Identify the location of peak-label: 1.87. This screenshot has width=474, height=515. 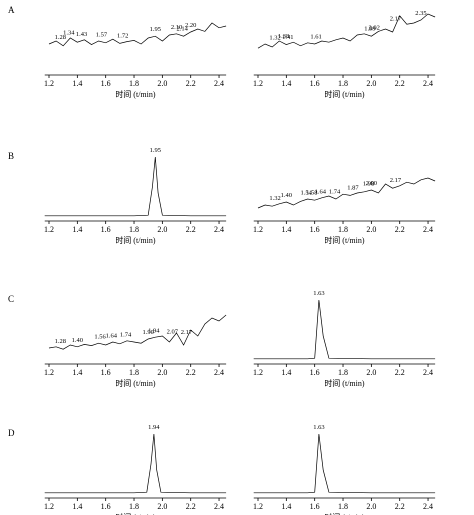
(353, 187).